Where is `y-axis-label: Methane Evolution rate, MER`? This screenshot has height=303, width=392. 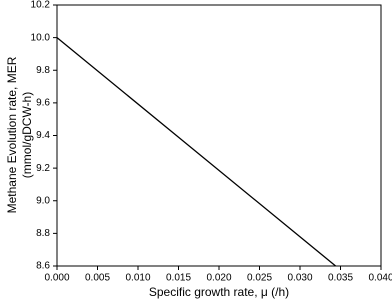
y-axis-label: Methane Evolution rate, MER is located at coordinates (12, 134).